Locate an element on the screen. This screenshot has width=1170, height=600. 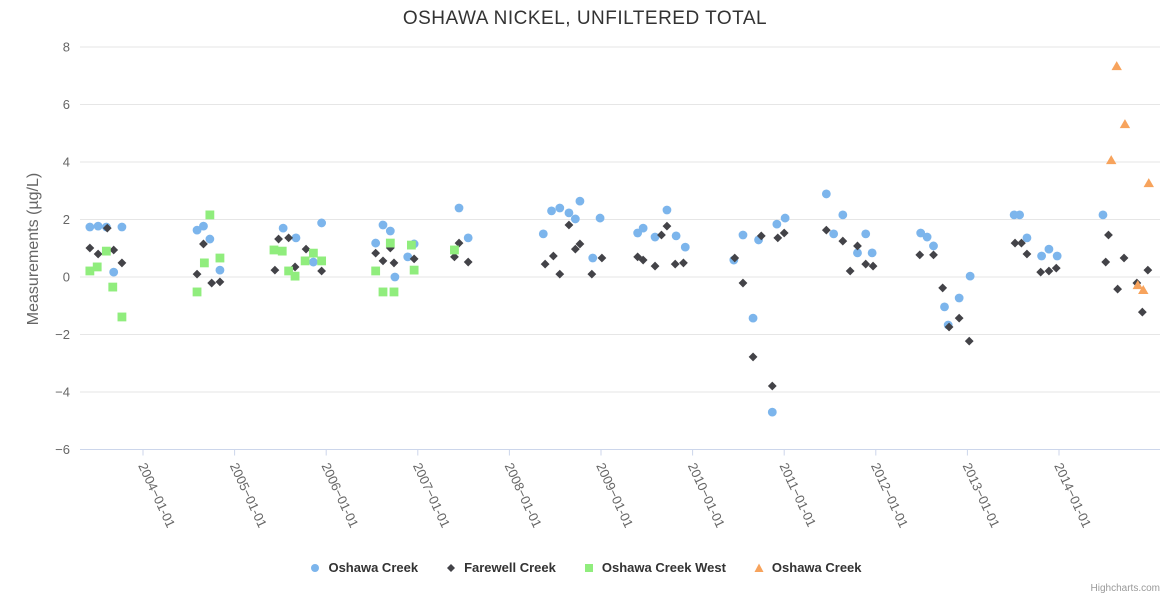
legend-item-oshawa-creek-west: Oshawa Creek West is located at coordinates (654, 567).